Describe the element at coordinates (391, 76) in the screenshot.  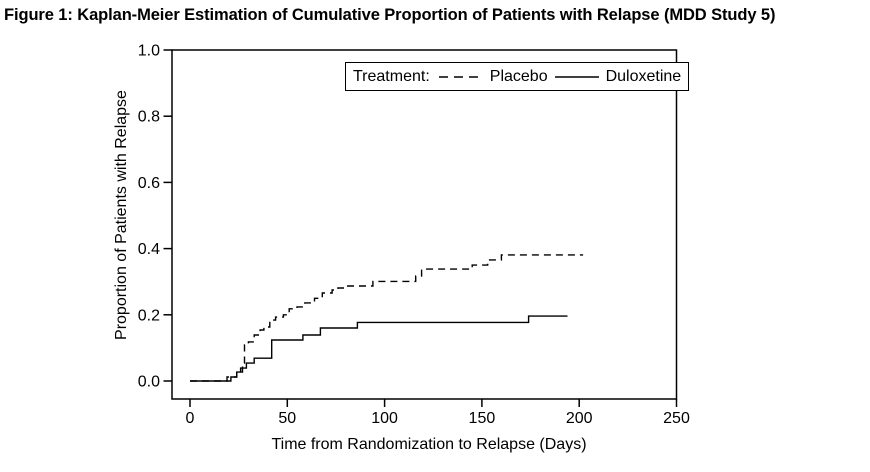
I see `legend-title: Treatment:` at that location.